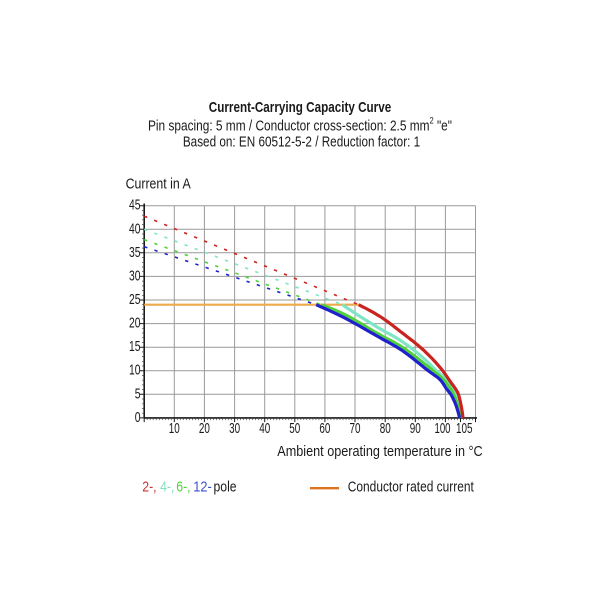 The width and height of the screenshot is (600, 600). I want to click on svg-text: 6-,, so click(183, 487).